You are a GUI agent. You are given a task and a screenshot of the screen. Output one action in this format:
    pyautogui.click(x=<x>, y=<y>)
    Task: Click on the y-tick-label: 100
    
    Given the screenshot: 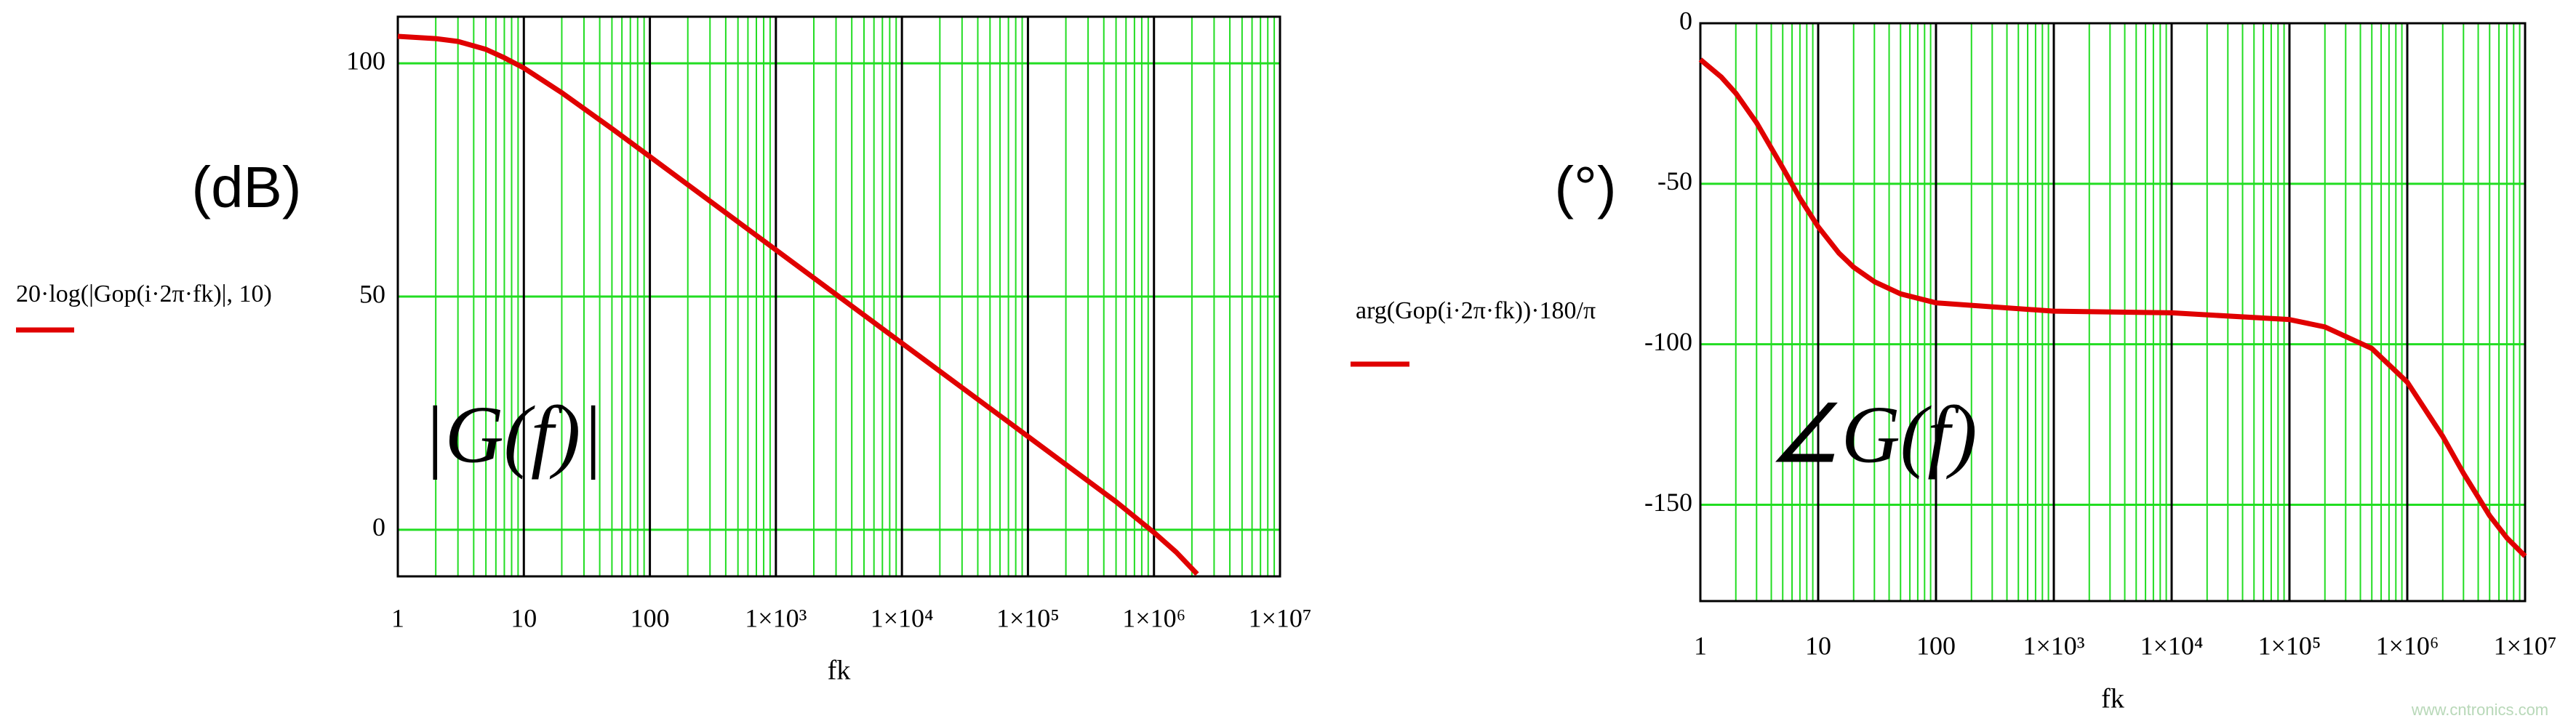 What is the action you would take?
    pyautogui.click(x=365, y=60)
    